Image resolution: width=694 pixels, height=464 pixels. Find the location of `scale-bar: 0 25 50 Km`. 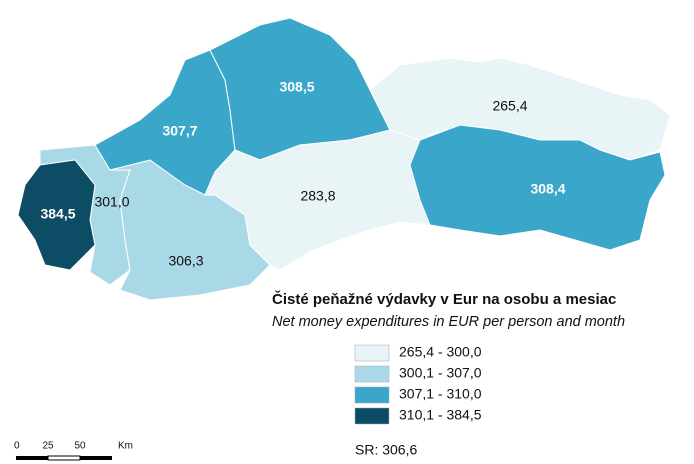

scale-bar: 0 25 50 Km is located at coordinates (73, 451).